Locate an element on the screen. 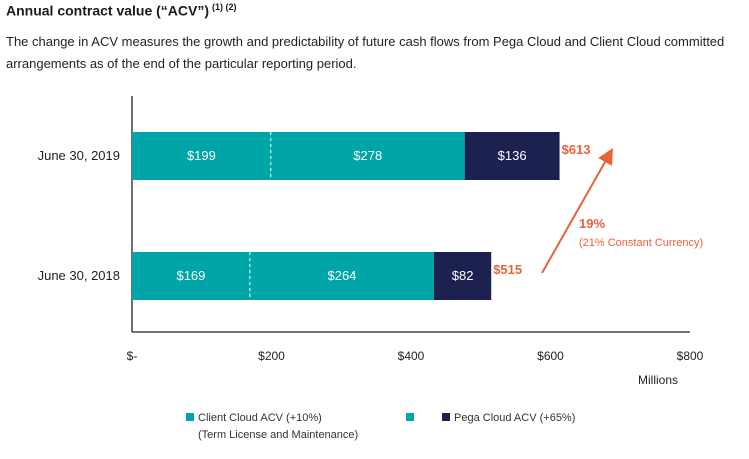  page-title: Annual contract value (“ACV”) (1) (2) is located at coordinates (121, 10).